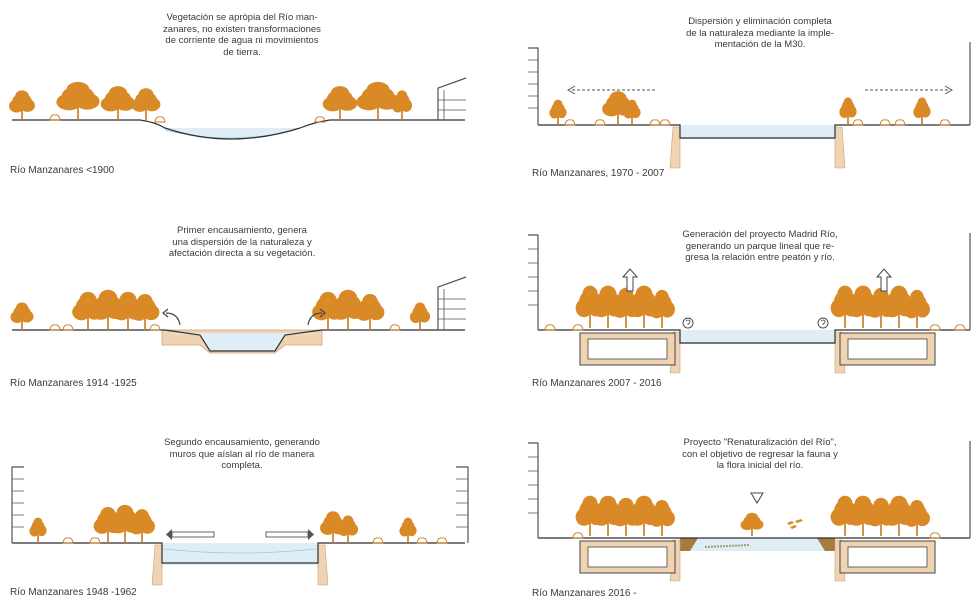 This screenshot has height=601, width=973. Describe the element at coordinates (171, 317) in the screenshot. I see `arrow-curved-left-icon` at that location.